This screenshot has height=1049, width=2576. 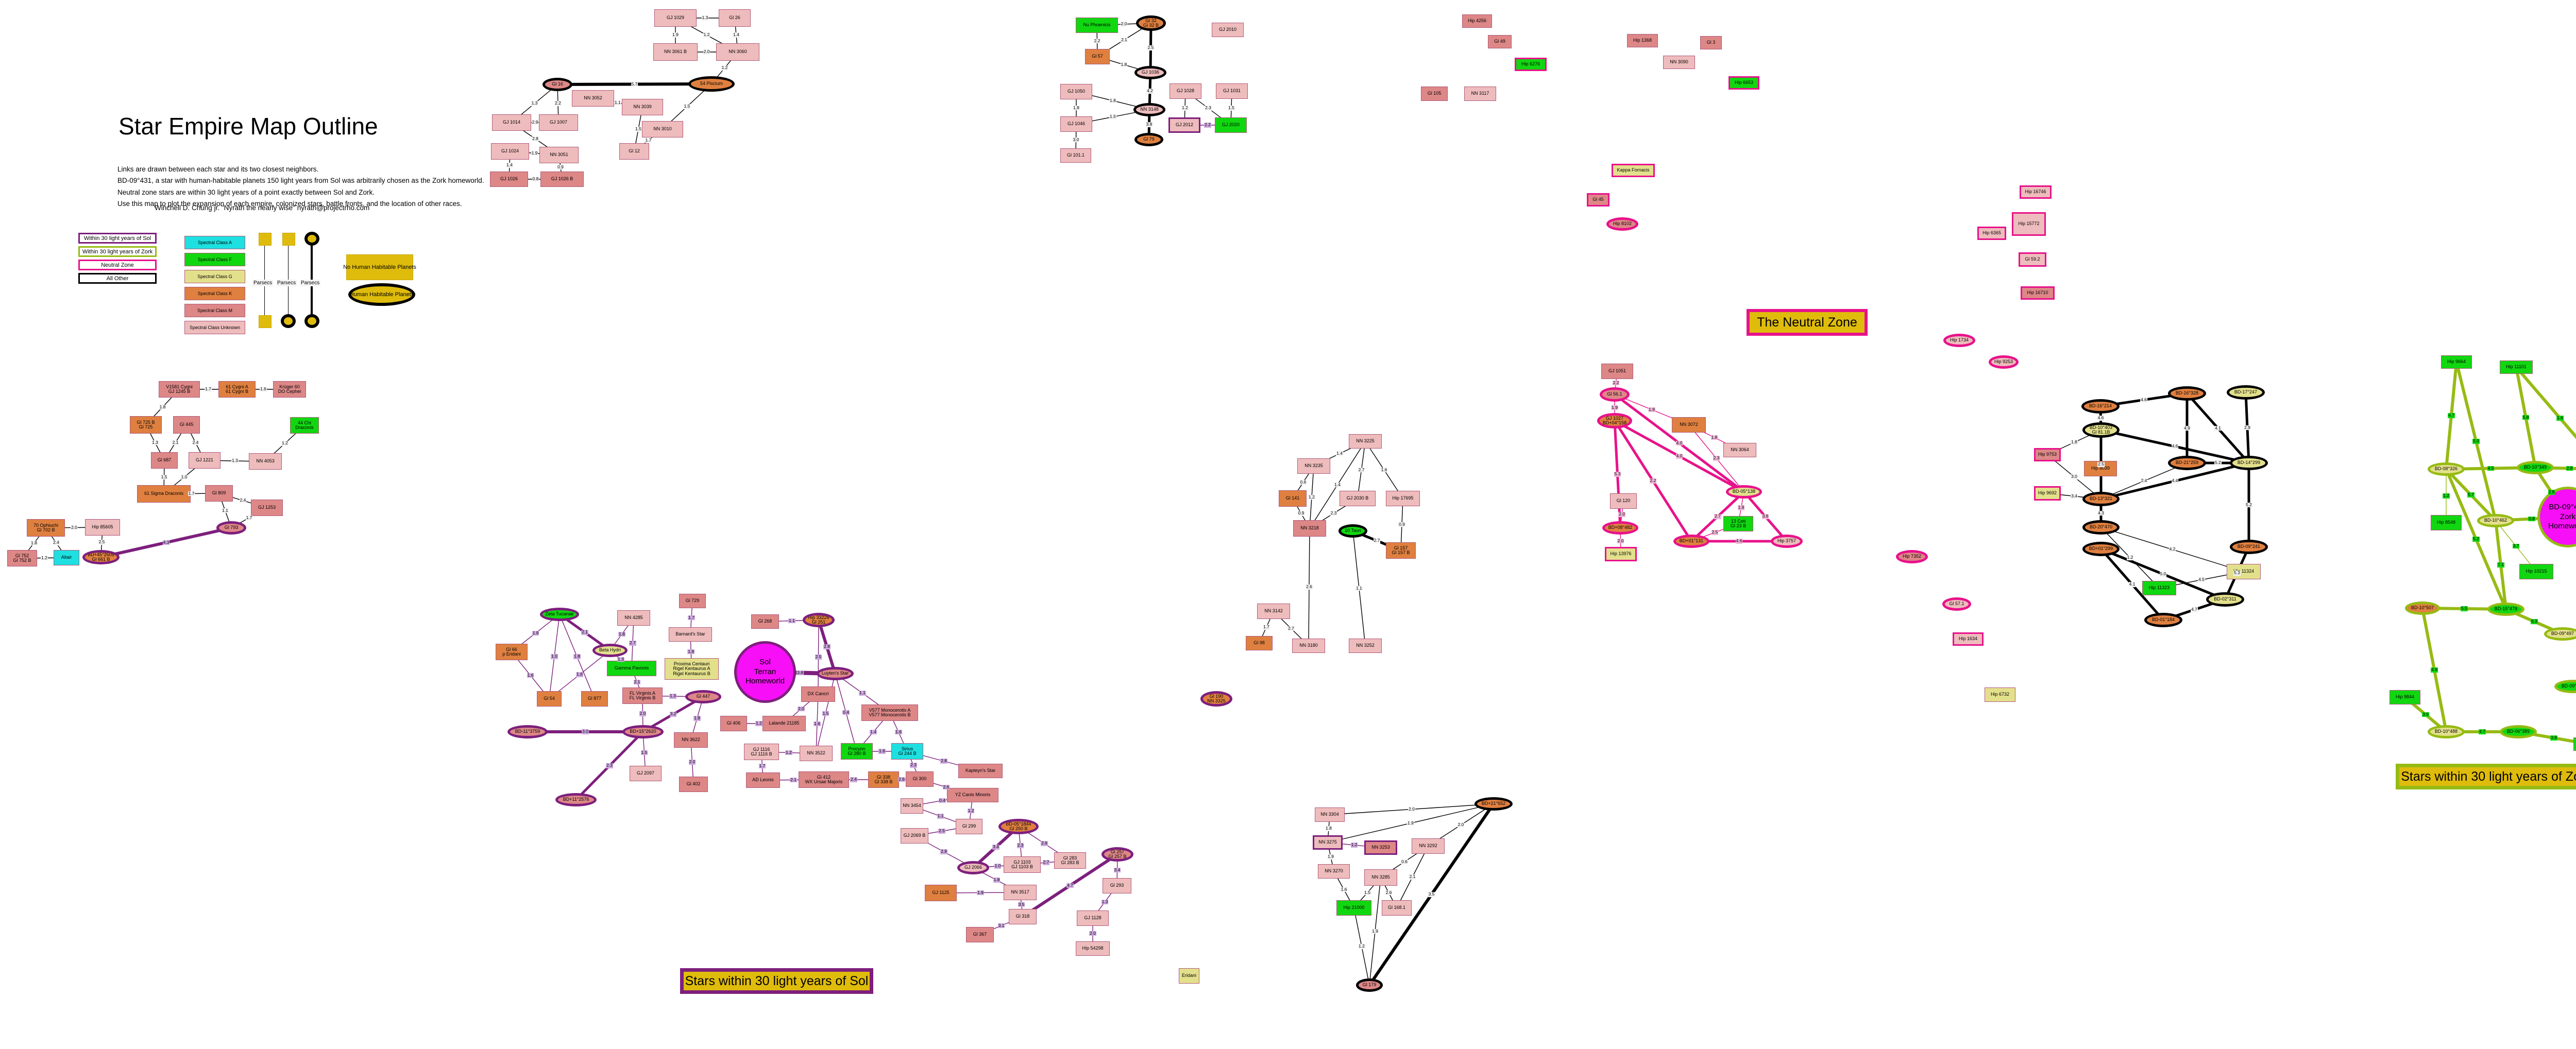 I want to click on star-node: NN 3275, so click(x=1328, y=842).